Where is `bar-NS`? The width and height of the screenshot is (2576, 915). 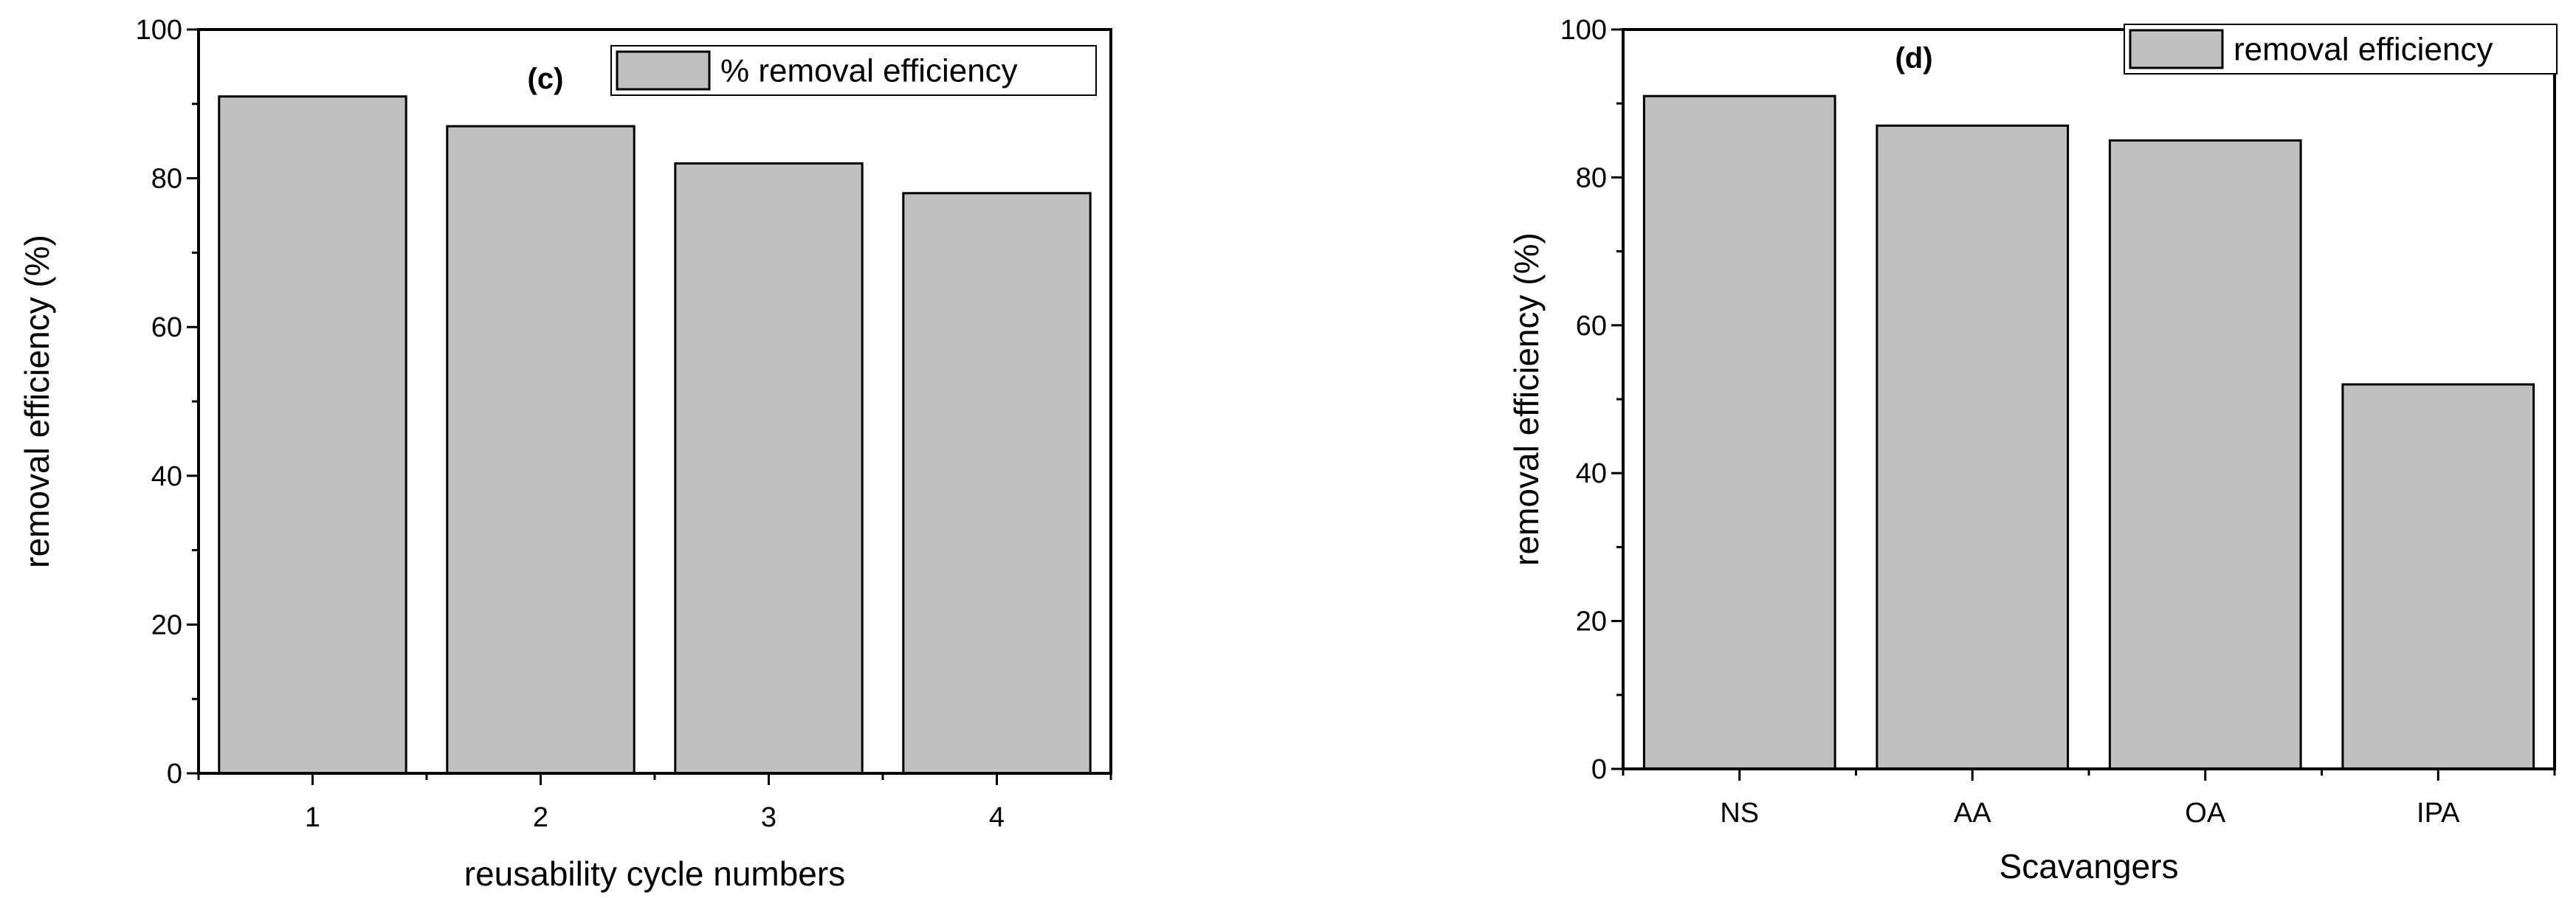 bar-NS is located at coordinates (1739, 432).